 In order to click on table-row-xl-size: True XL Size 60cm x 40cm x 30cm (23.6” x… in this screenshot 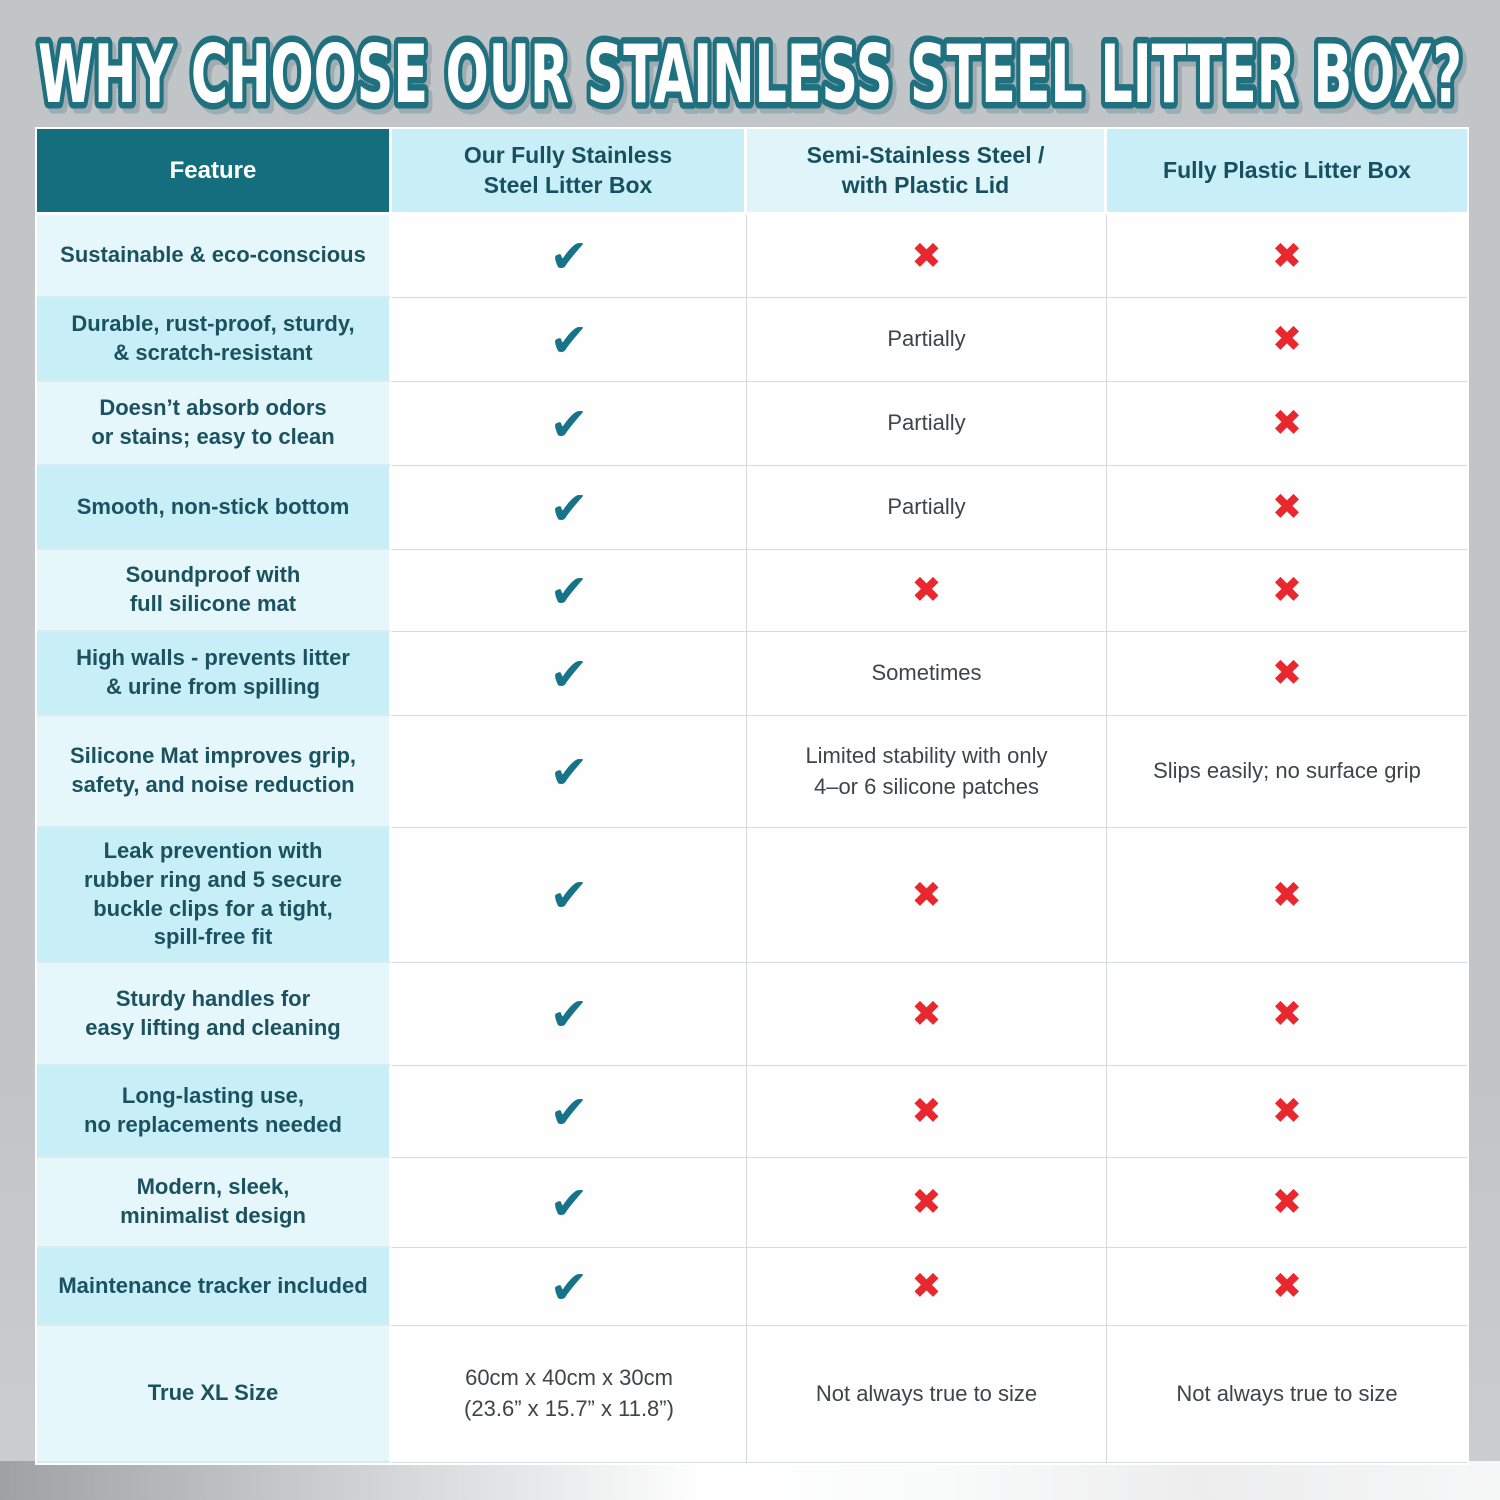, I will do `click(752, 1394)`.